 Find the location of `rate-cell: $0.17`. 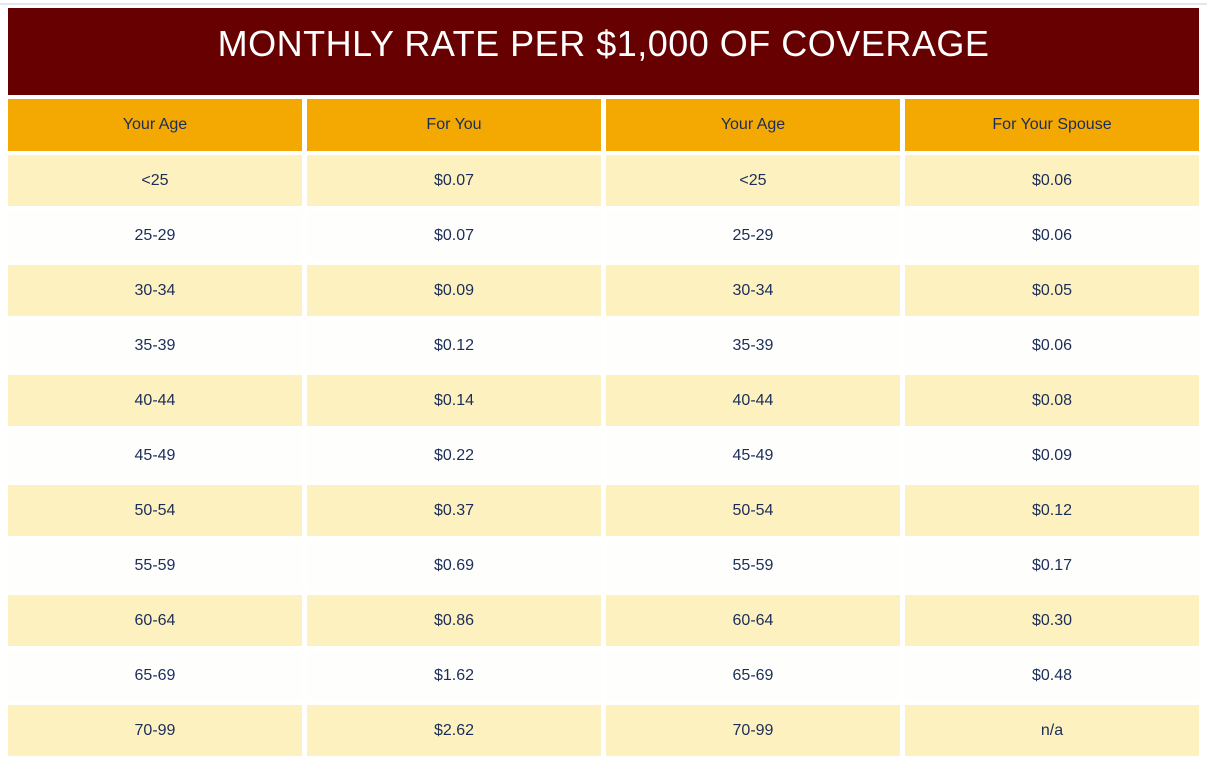

rate-cell: $0.17 is located at coordinates (1052, 565).